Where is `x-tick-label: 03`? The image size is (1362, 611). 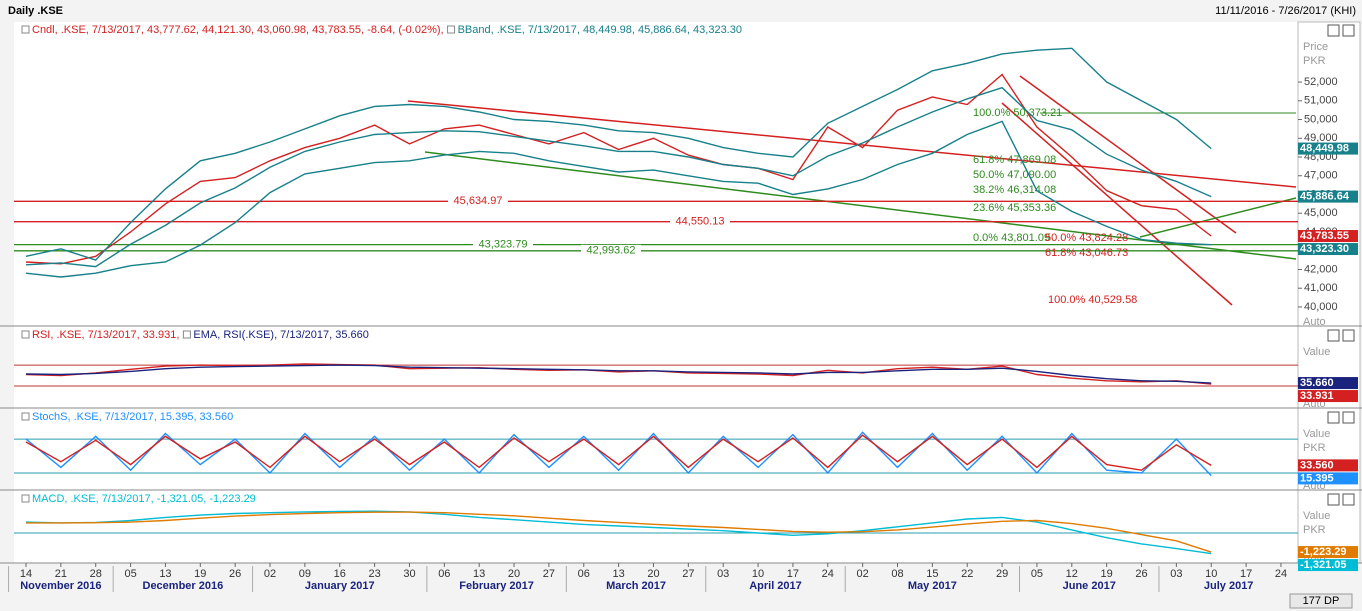 x-tick-label: 03 is located at coordinates (723, 574).